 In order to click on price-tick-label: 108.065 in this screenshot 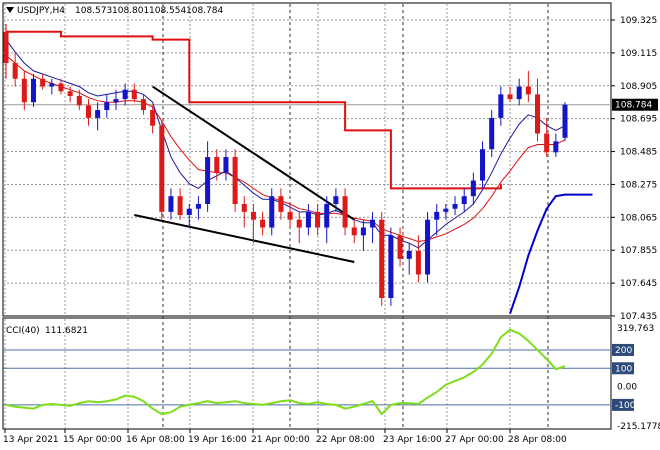, I will do `click(638, 218)`.